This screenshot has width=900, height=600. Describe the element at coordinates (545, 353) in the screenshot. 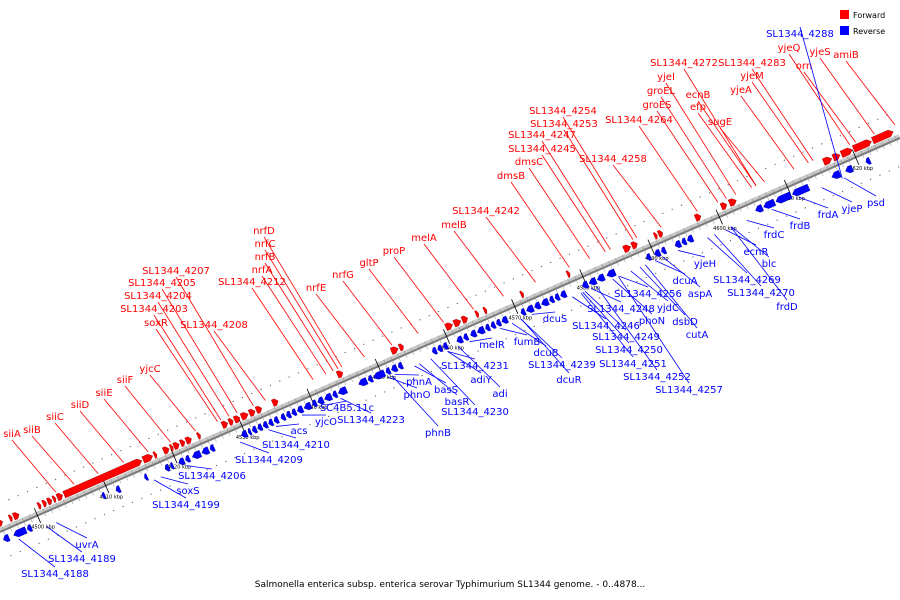

I see `reverse-gene-label: dcuB` at that location.